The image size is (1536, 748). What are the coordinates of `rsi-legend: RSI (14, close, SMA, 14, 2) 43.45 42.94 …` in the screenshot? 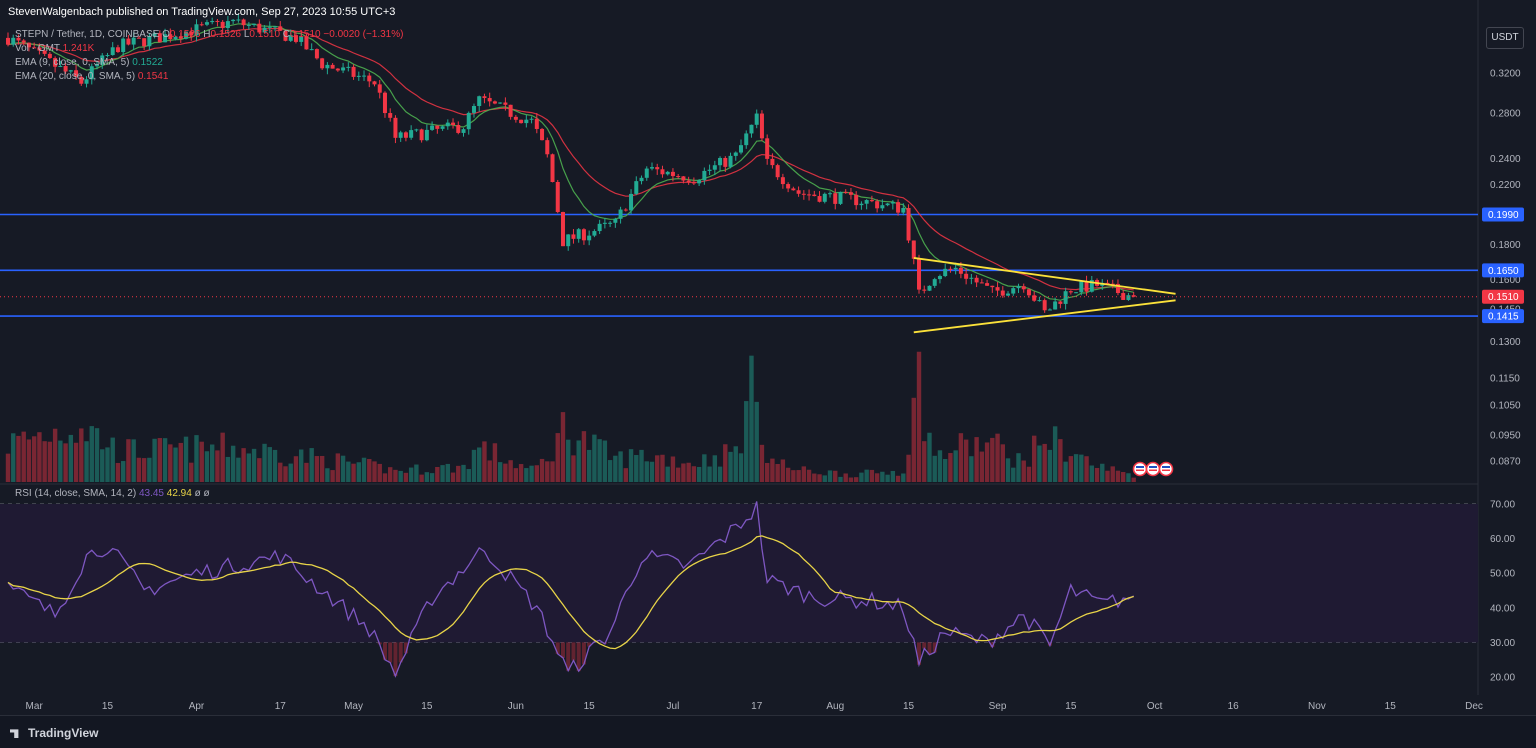 It's located at (112, 494).